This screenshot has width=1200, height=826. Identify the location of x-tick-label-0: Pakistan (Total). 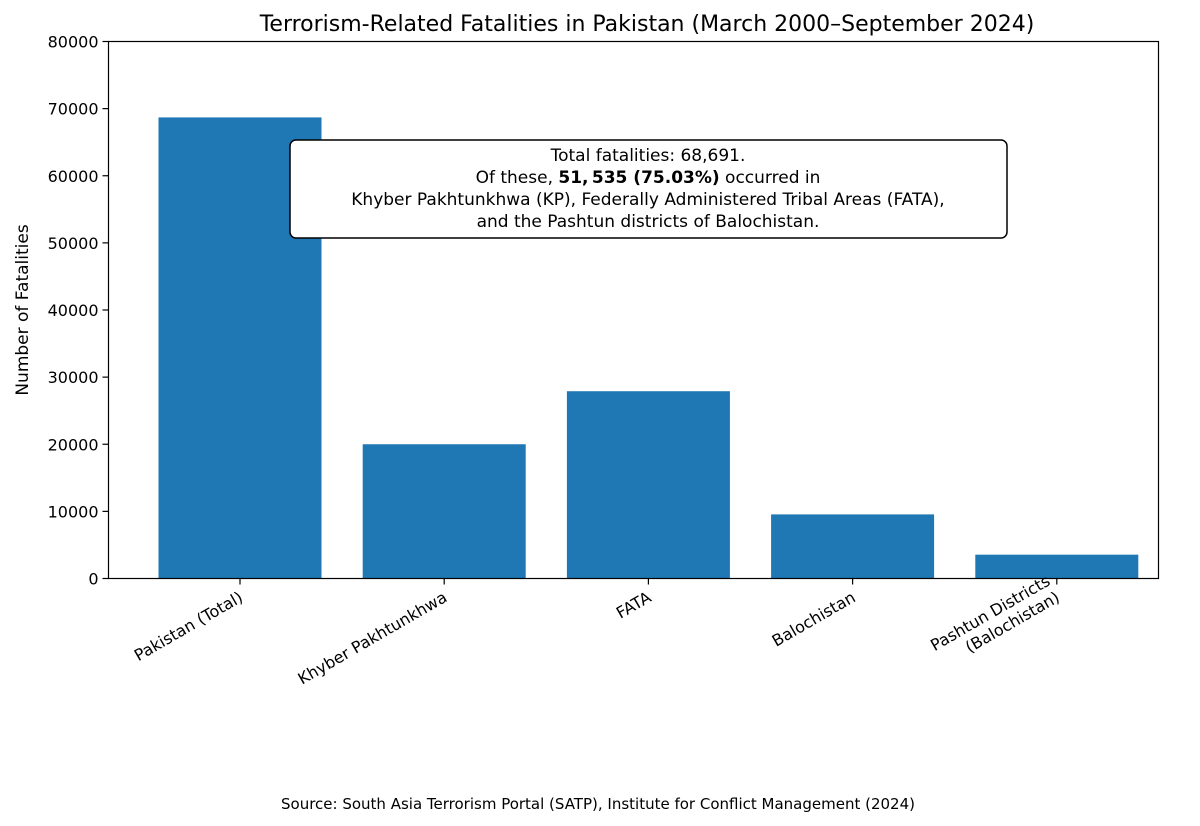
(188, 626).